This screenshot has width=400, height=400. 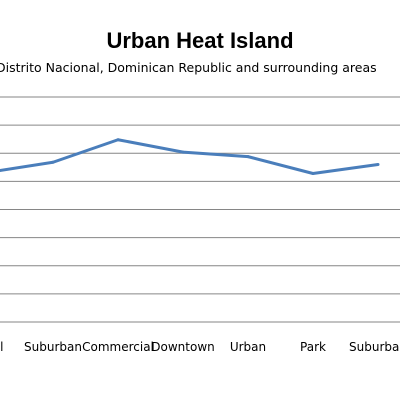 I want to click on x-tick-label-1: Suburban, so click(x=53, y=347).